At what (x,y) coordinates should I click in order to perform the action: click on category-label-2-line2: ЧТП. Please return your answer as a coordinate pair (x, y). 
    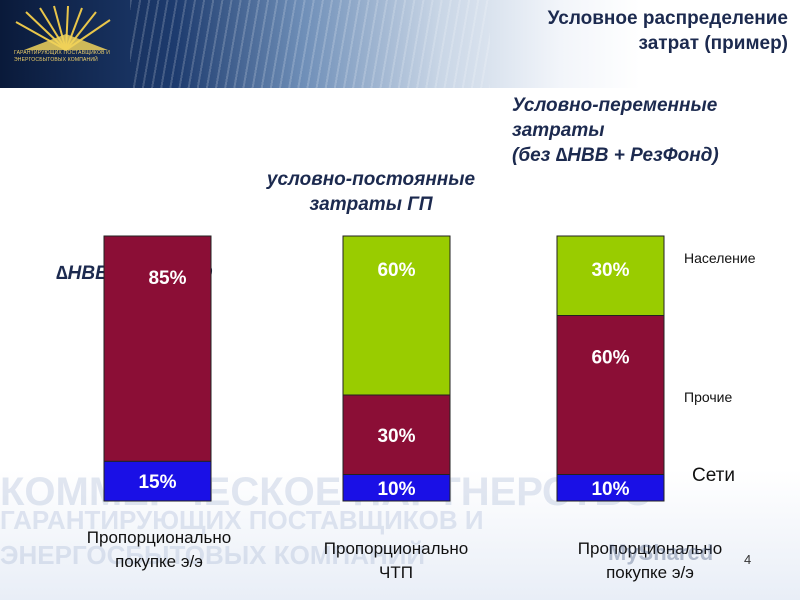
    Looking at the image, I should click on (396, 572).